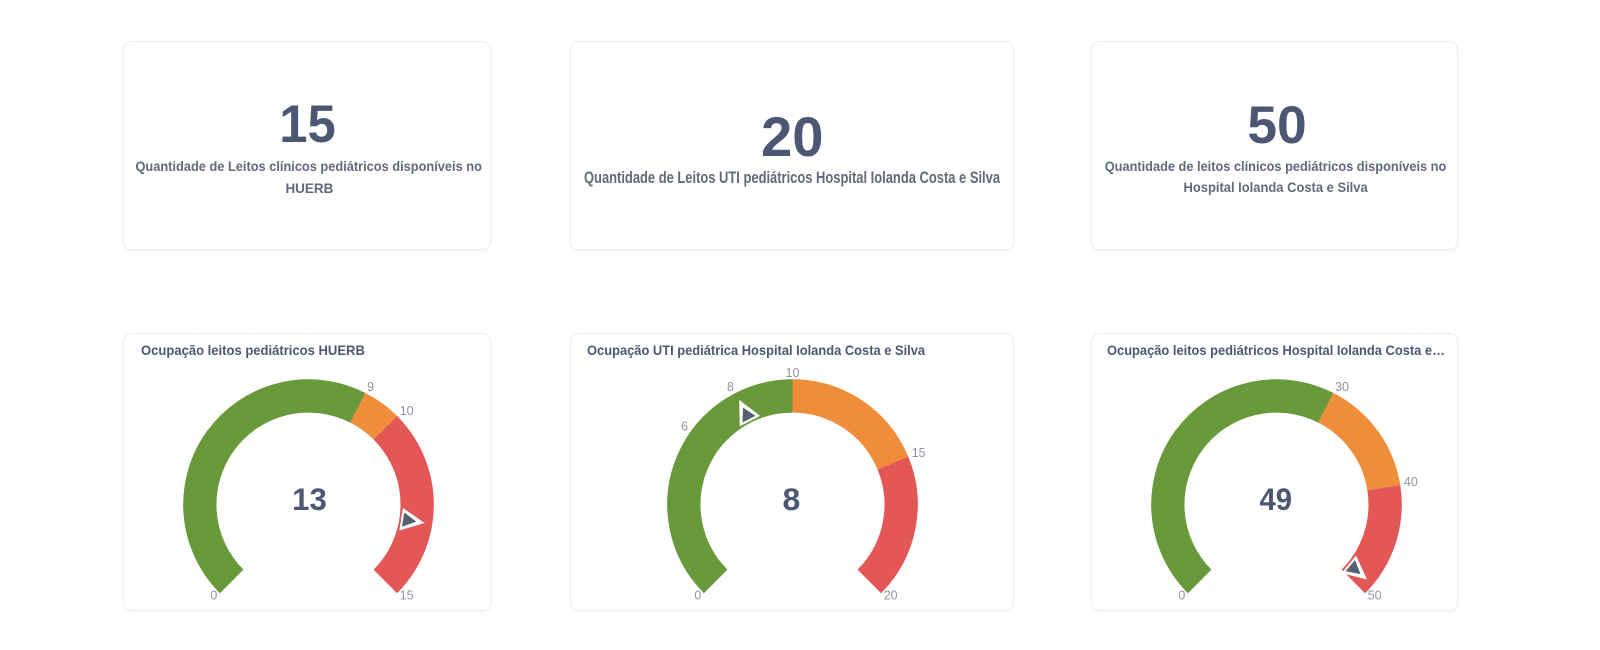 This screenshot has width=1600, height=650. Describe the element at coordinates (1374, 595) in the screenshot. I see `svg-text: 50` at that location.